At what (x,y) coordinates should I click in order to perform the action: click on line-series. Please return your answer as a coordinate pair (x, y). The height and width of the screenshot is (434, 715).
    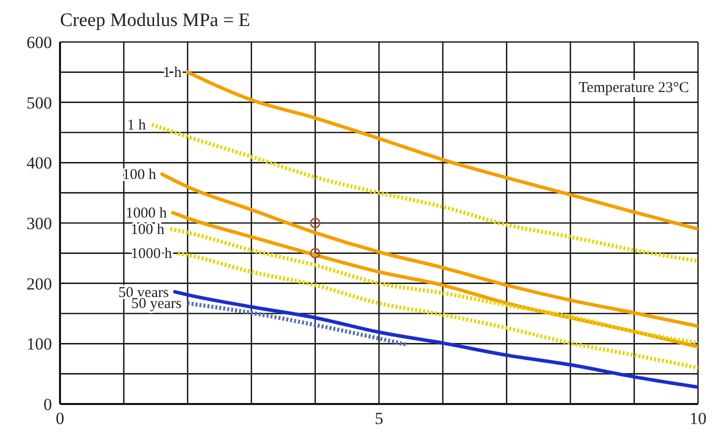
    Looking at the image, I should click on (298, 324).